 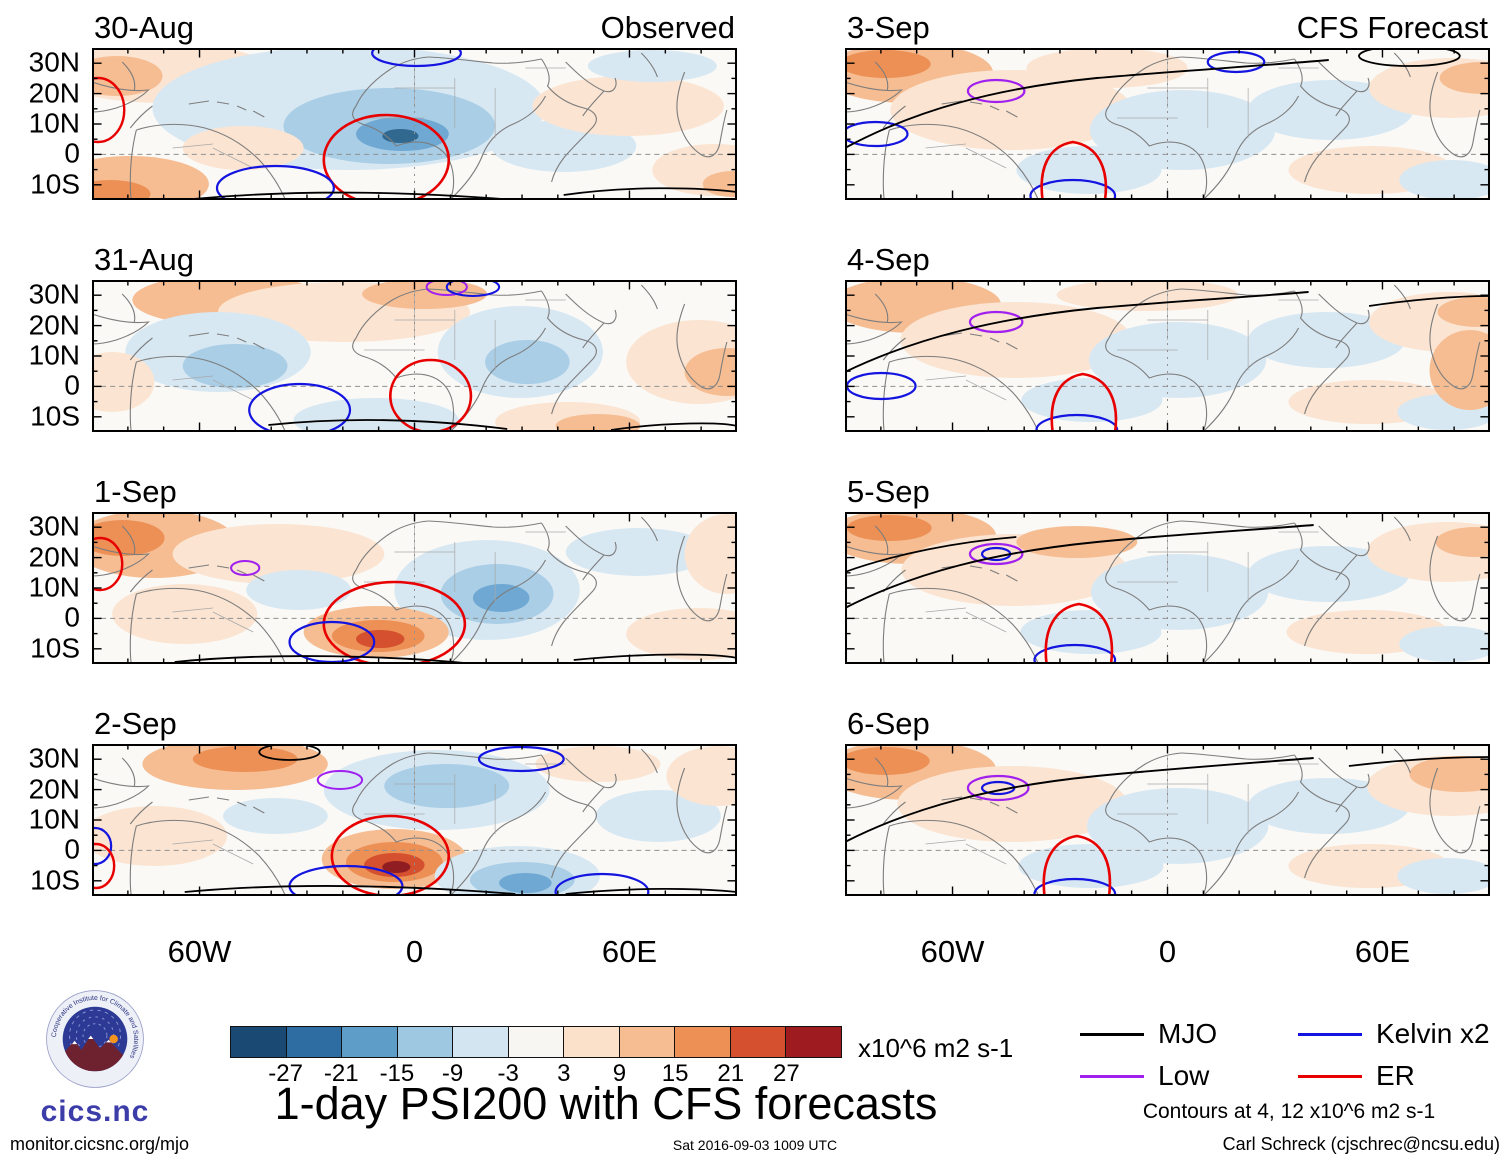 I want to click on panel-31-aug: 31-Aug 30N 20N 10N 0 10S, so click(x=374, y=334).